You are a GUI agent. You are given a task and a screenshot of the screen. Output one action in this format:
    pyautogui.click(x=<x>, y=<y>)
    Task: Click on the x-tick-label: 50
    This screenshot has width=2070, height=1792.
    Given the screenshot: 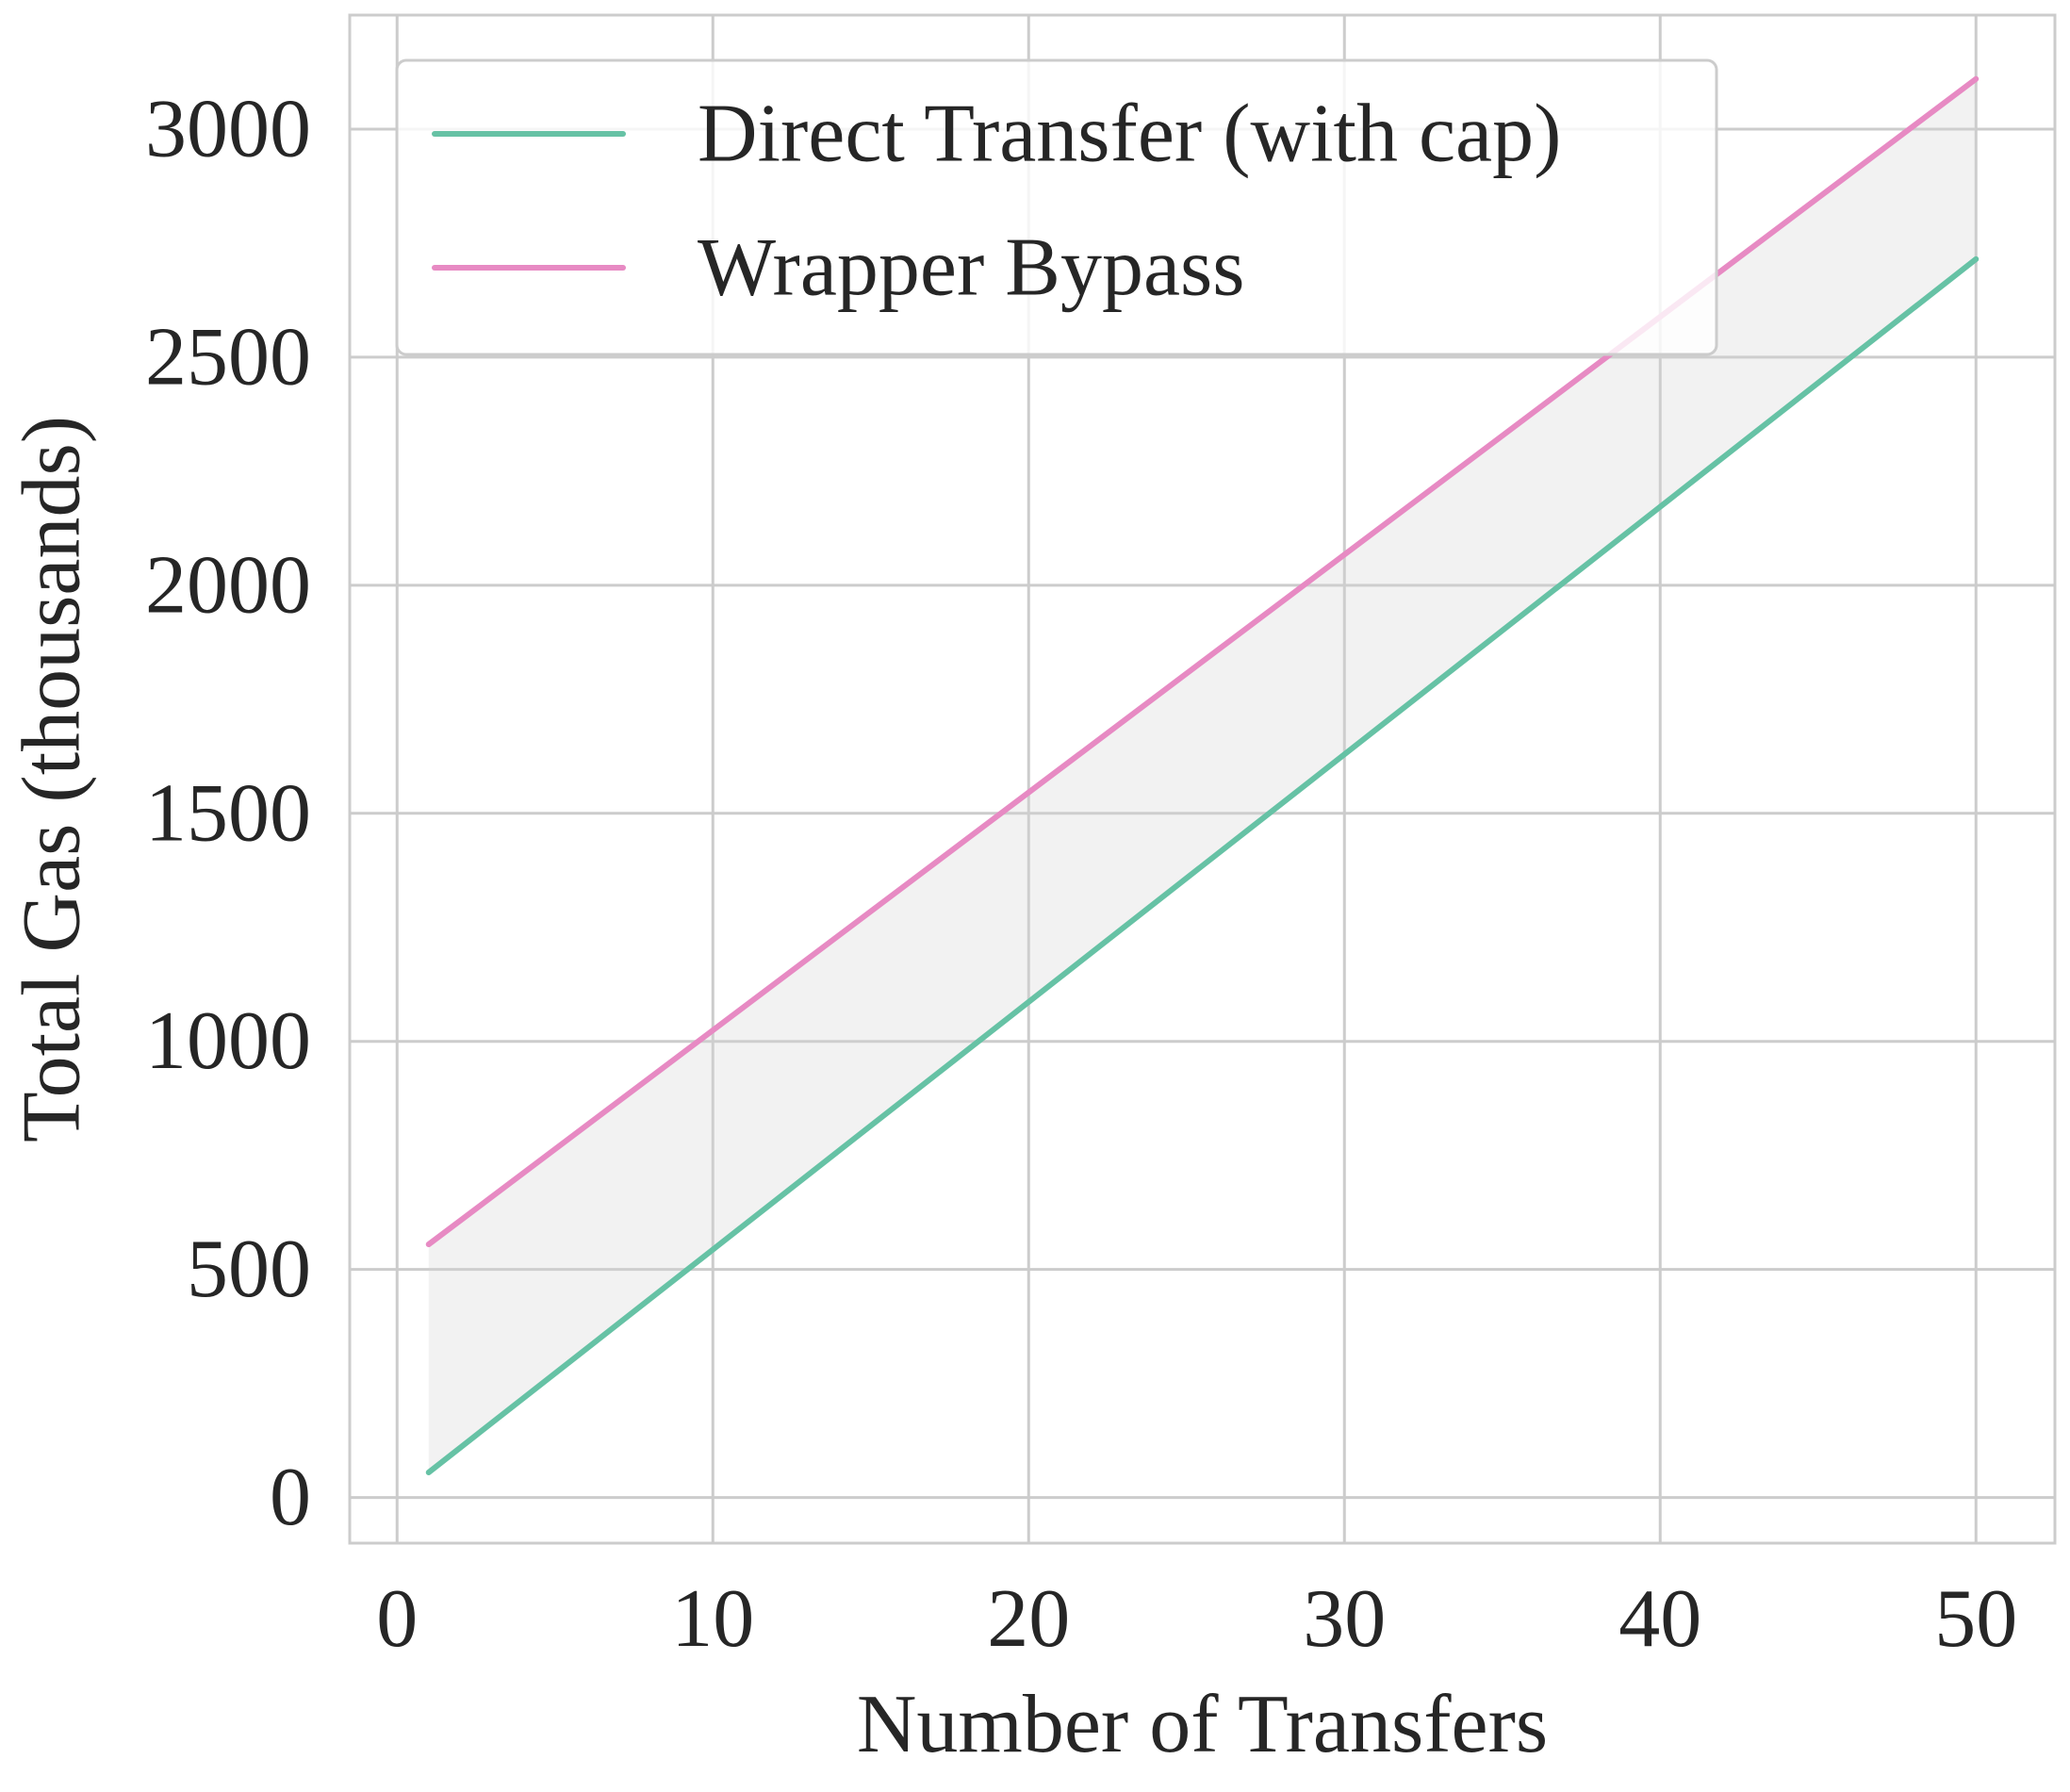 What is the action you would take?
    pyautogui.click(x=1976, y=1619)
    